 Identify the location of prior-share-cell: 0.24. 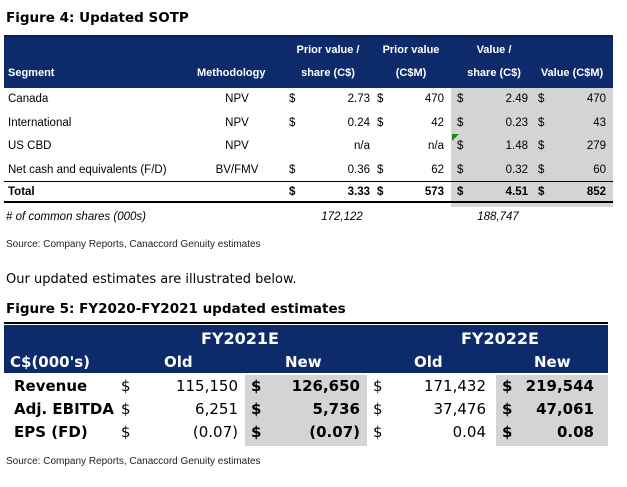
(358, 123).